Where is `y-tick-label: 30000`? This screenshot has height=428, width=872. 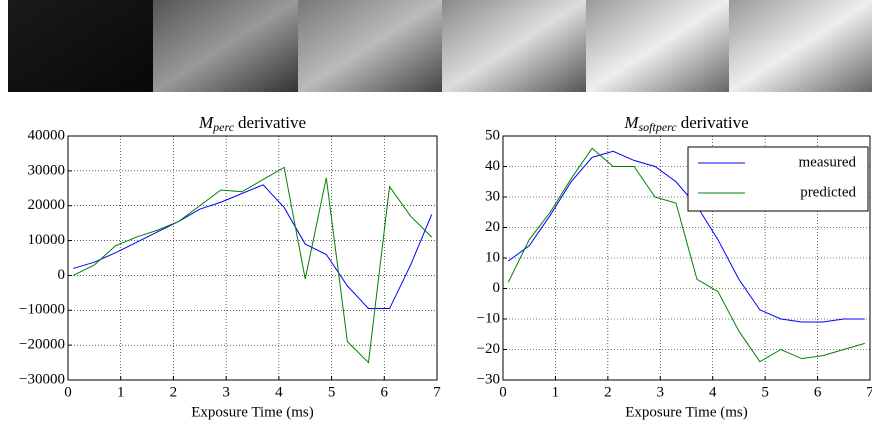 y-tick-label: 30000 is located at coordinates (47, 170).